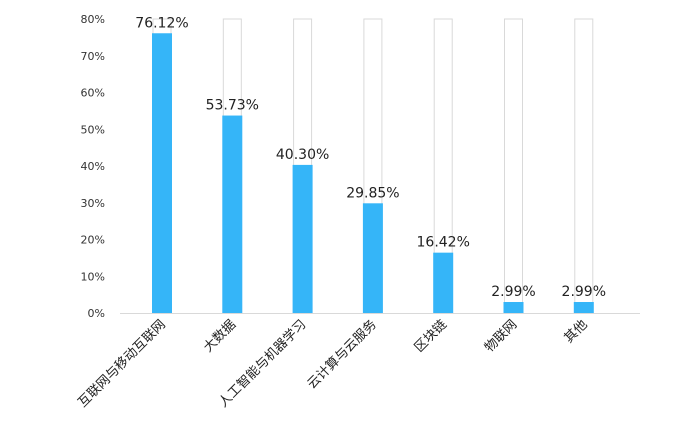  What do you see at coordinates (121, 363) in the screenshot?
I see `x-category-label: 互联网与移动互联网` at bounding box center [121, 363].